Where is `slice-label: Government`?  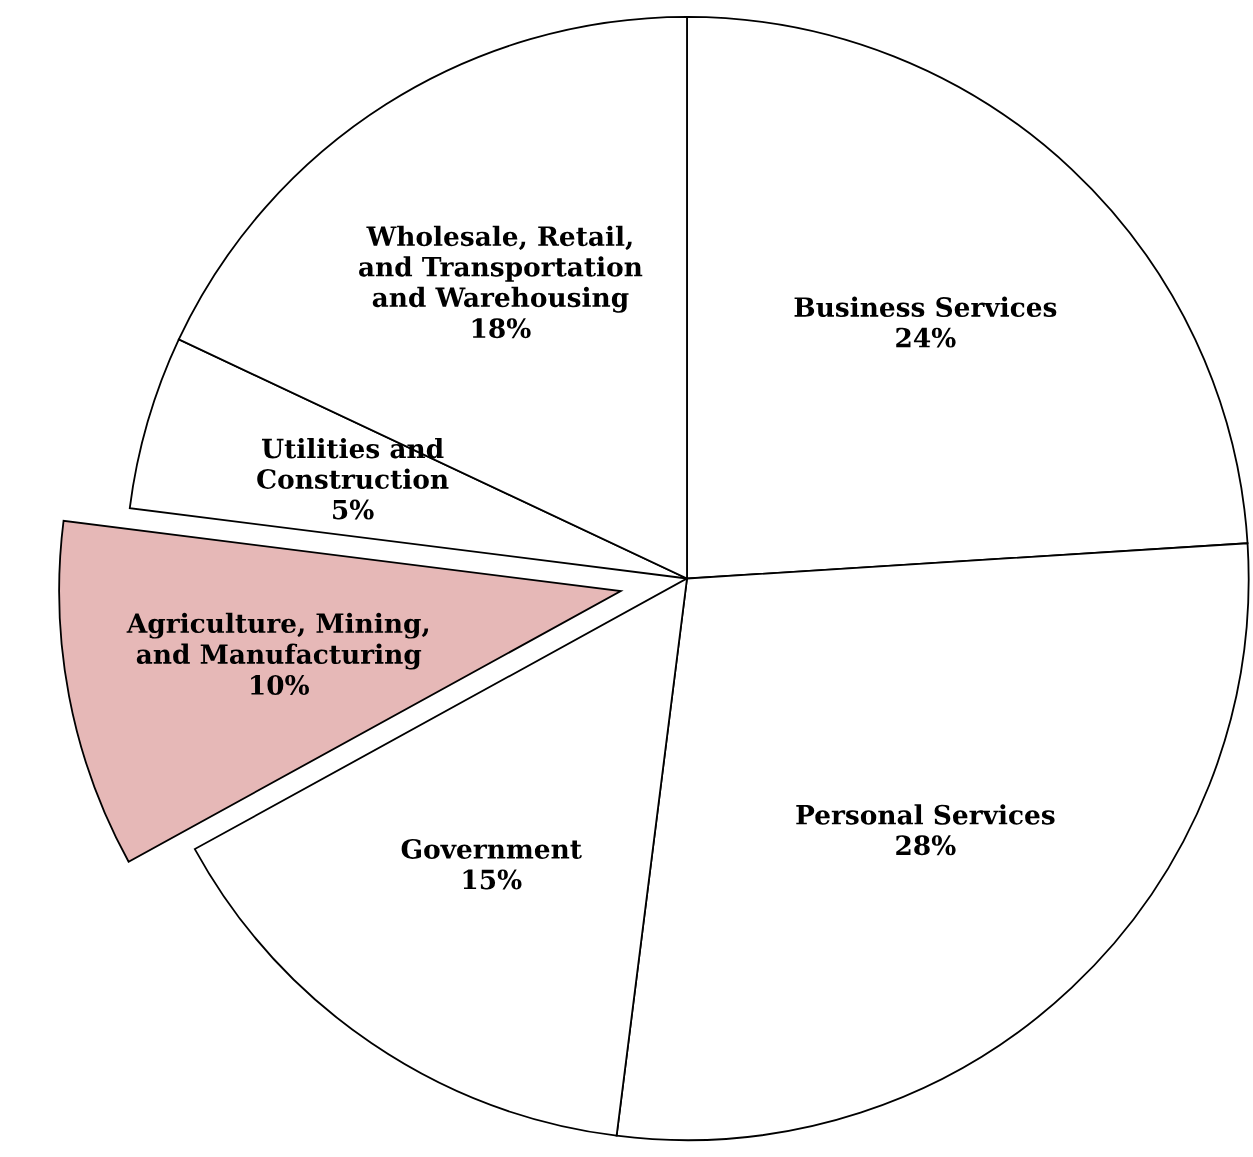 slice-label: Government is located at coordinates (491, 848).